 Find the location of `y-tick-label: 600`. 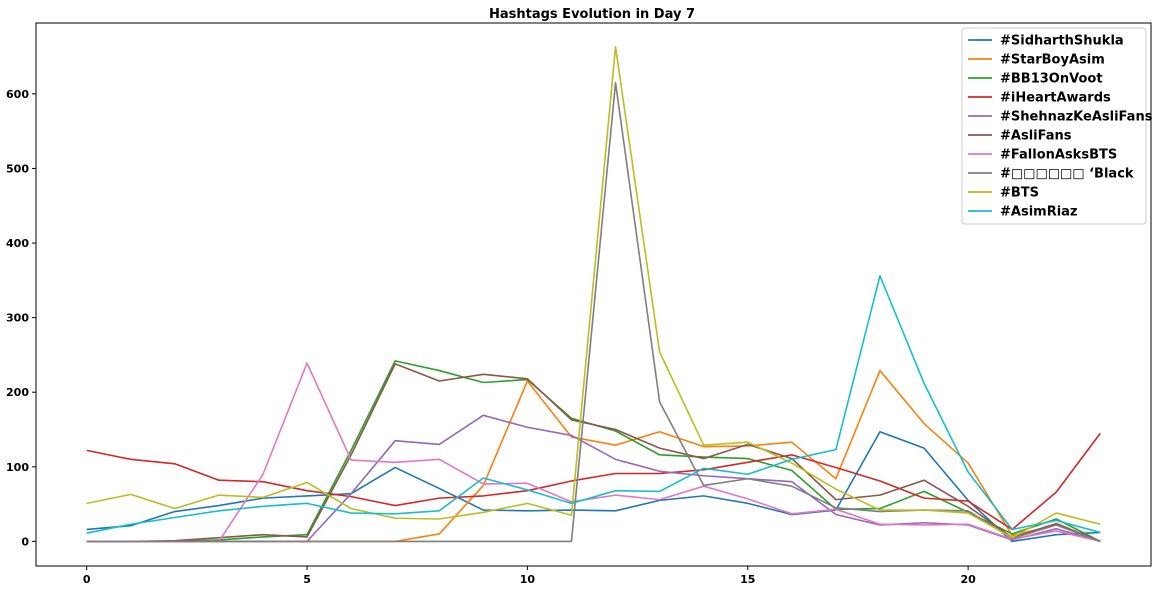

y-tick-label: 600 is located at coordinates (17, 94).